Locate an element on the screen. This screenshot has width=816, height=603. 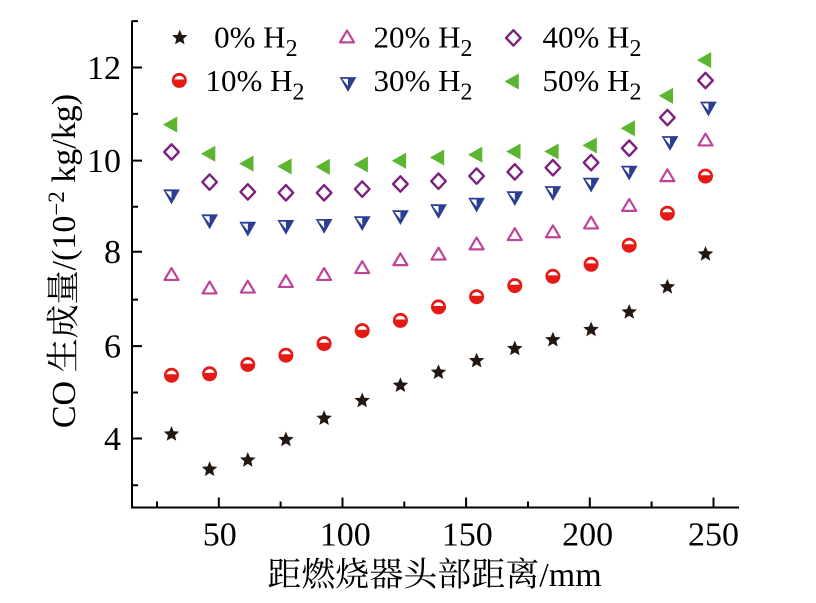
svg-text: 8 is located at coordinates (112, 252).